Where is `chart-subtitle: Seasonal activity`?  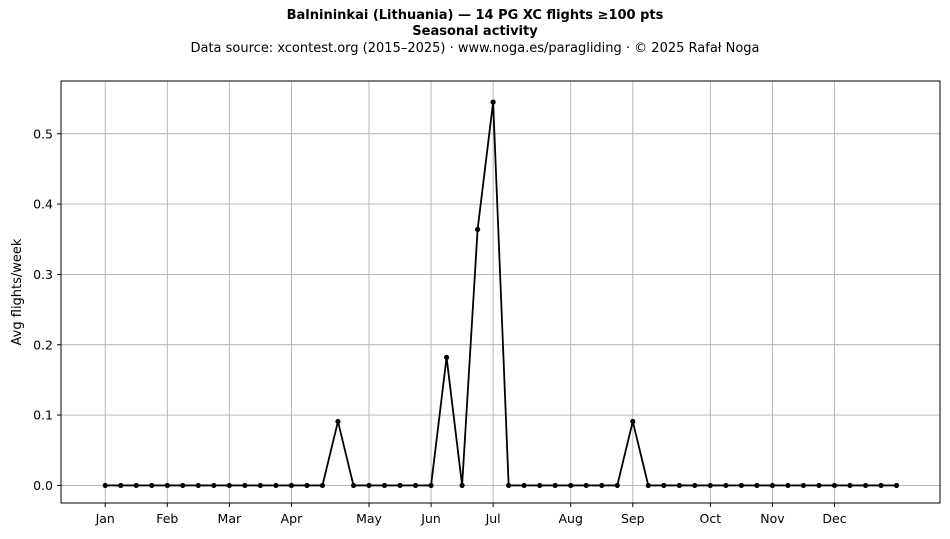
chart-subtitle: Seasonal activity is located at coordinates (475, 31).